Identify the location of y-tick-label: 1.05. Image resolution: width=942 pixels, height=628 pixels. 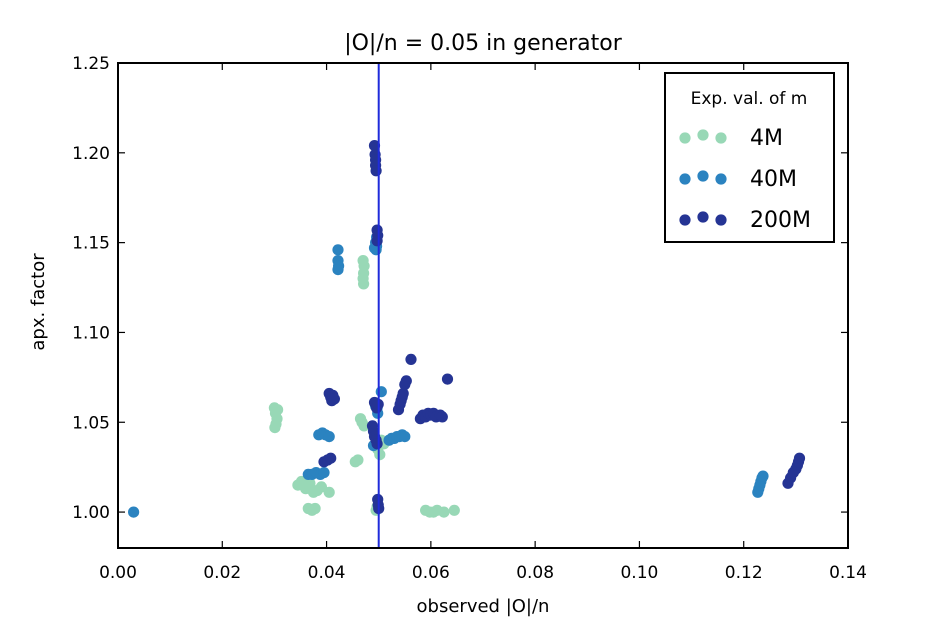
(91, 423).